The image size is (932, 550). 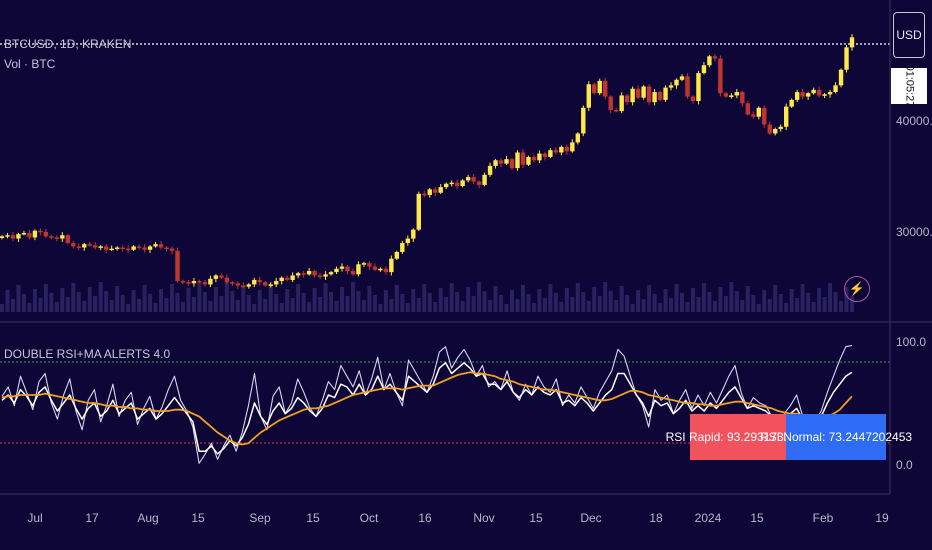 What do you see at coordinates (914, 232) in the screenshot?
I see `price-tick-30000: 30000.0` at bounding box center [914, 232].